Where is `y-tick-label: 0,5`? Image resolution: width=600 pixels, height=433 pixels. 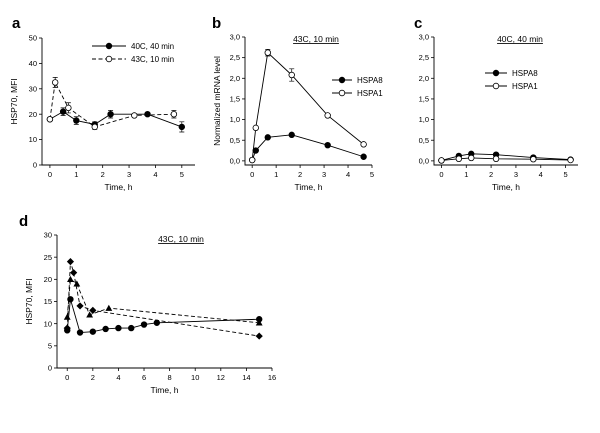 y-tick-label: 0,5 is located at coordinates (424, 140).